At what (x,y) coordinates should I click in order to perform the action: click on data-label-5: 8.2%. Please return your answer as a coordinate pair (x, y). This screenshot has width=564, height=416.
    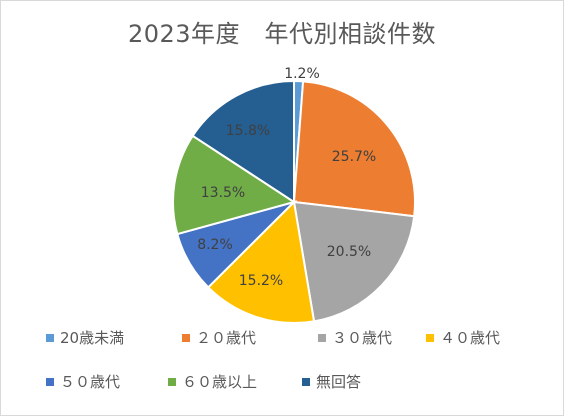
    Looking at the image, I should click on (215, 245).